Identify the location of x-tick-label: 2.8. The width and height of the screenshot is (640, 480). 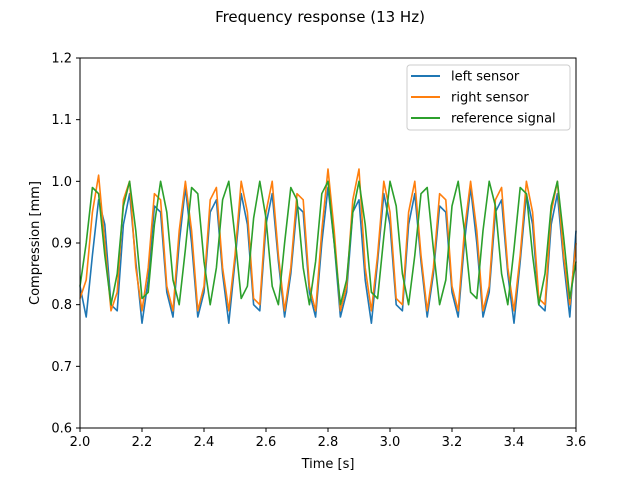
(328, 442).